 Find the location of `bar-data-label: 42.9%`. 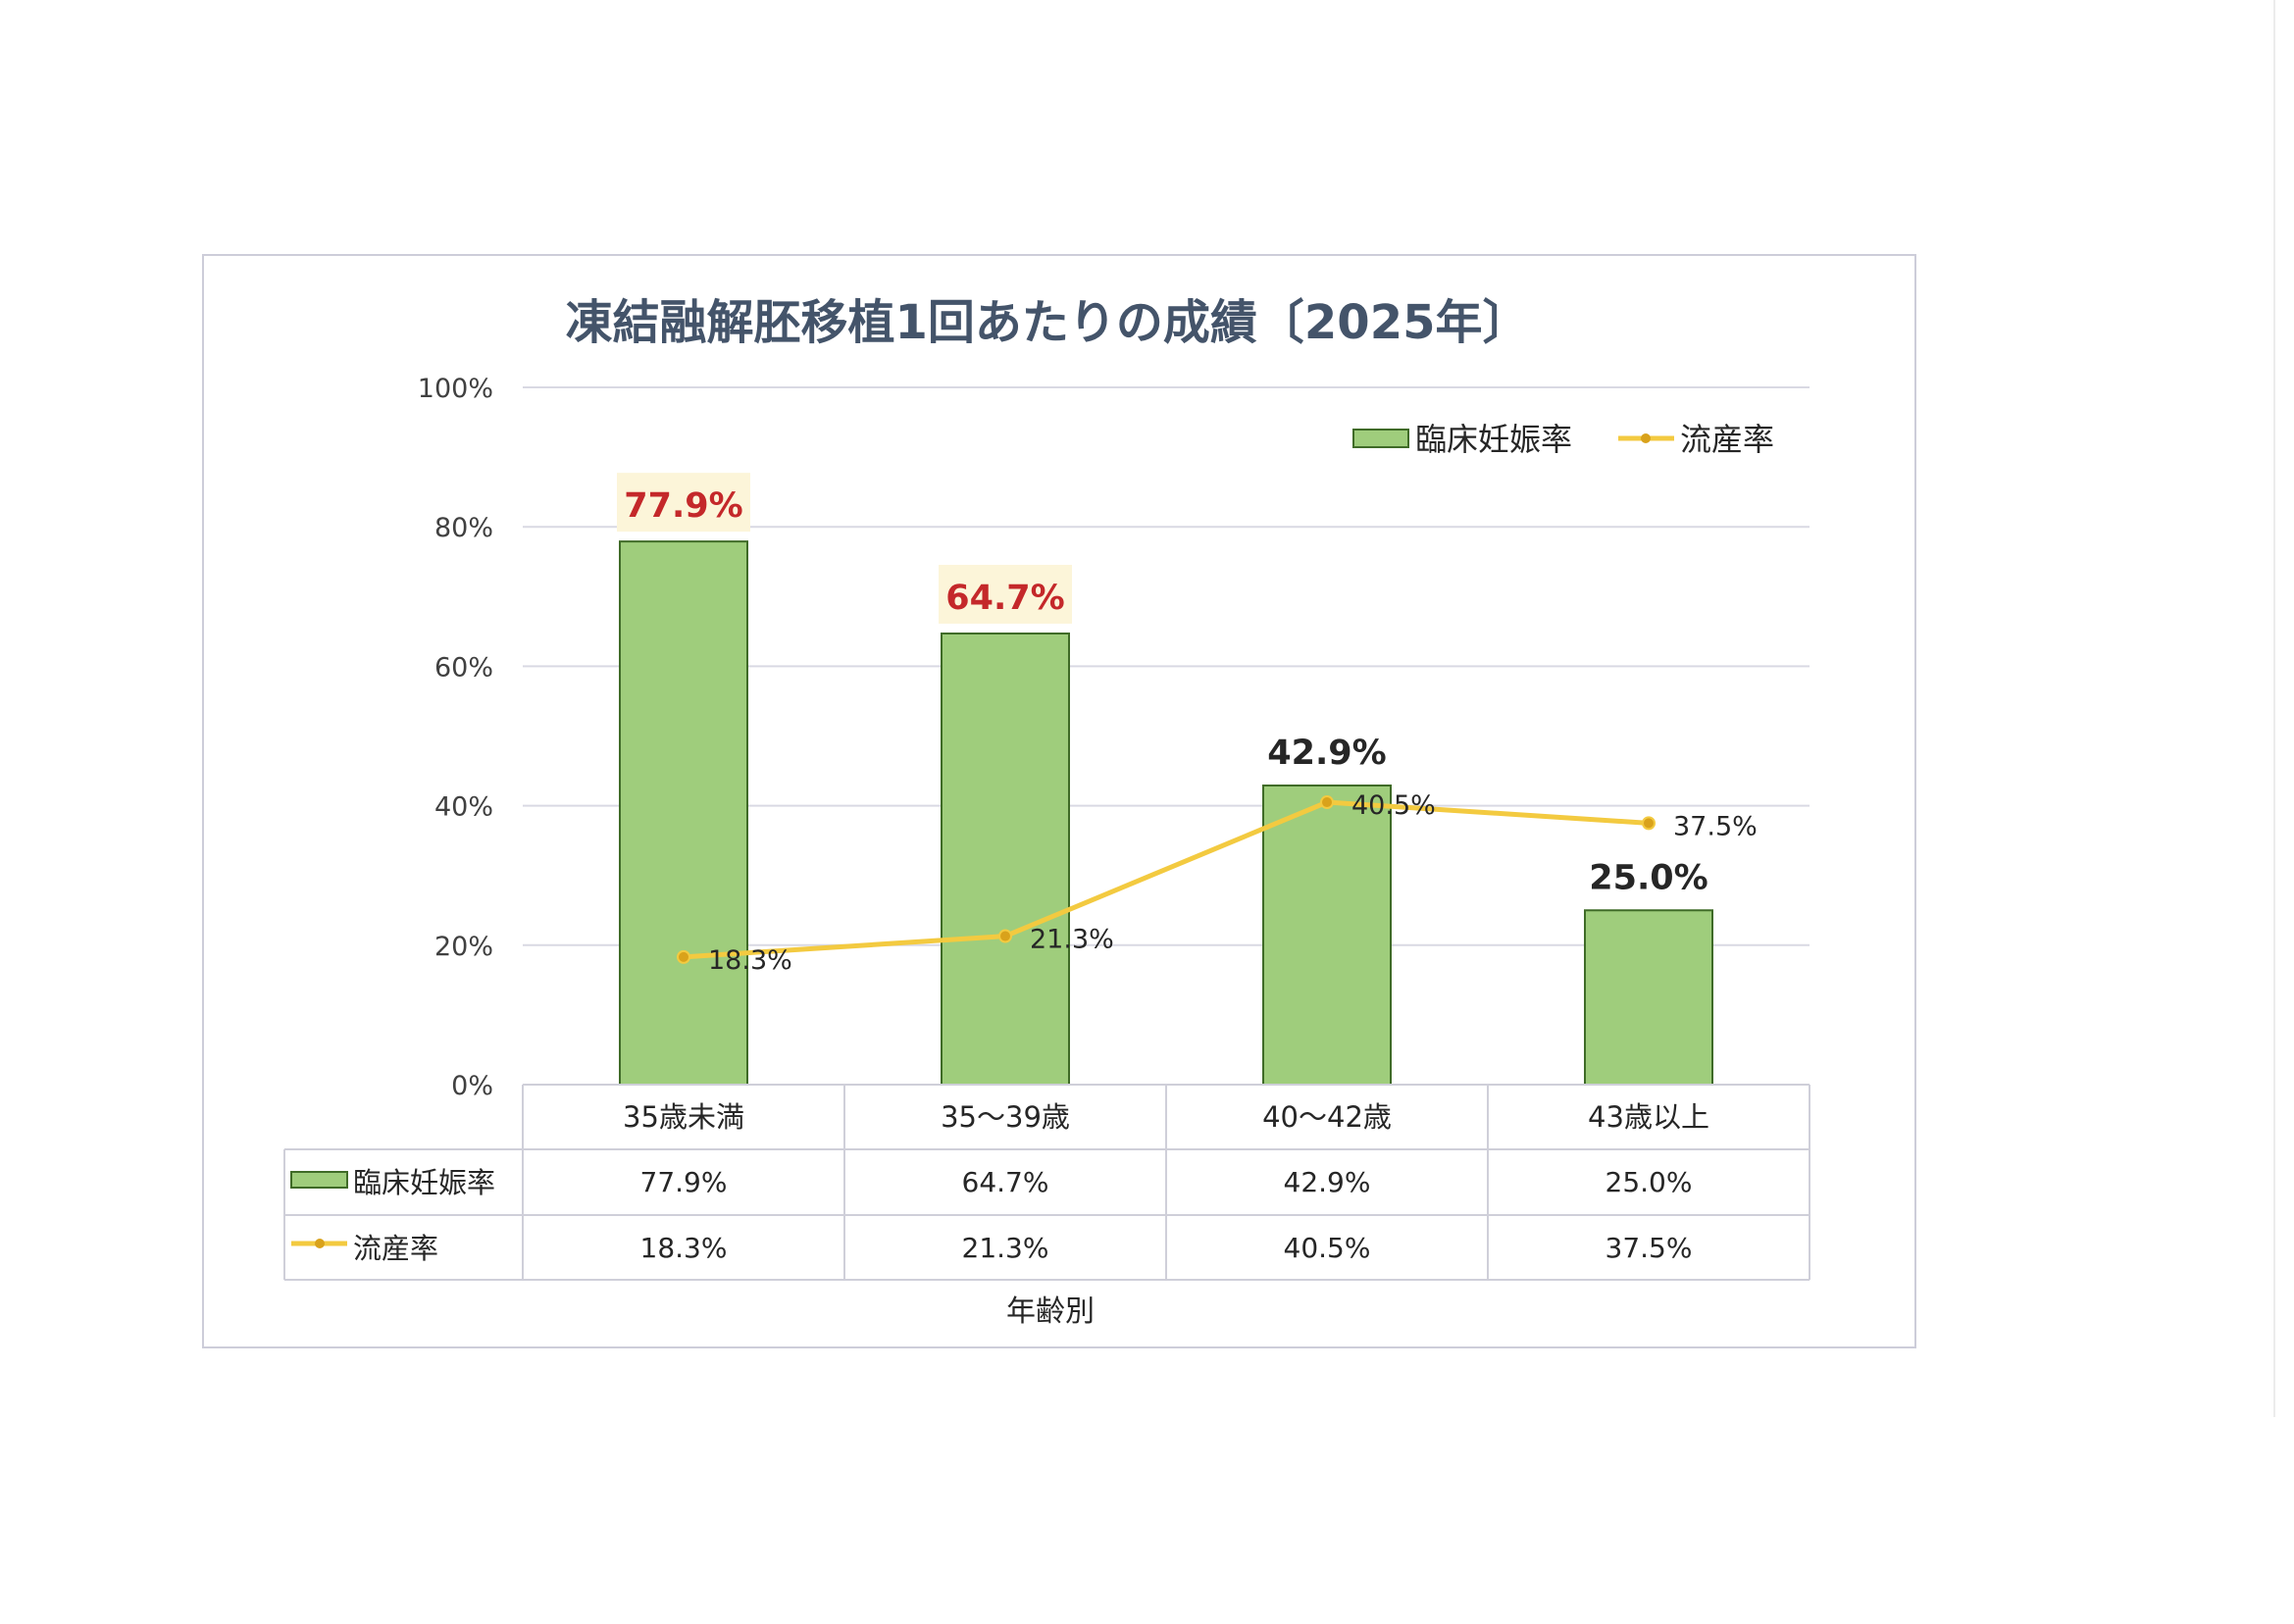

bar-data-label: 42.9% is located at coordinates (1326, 753).